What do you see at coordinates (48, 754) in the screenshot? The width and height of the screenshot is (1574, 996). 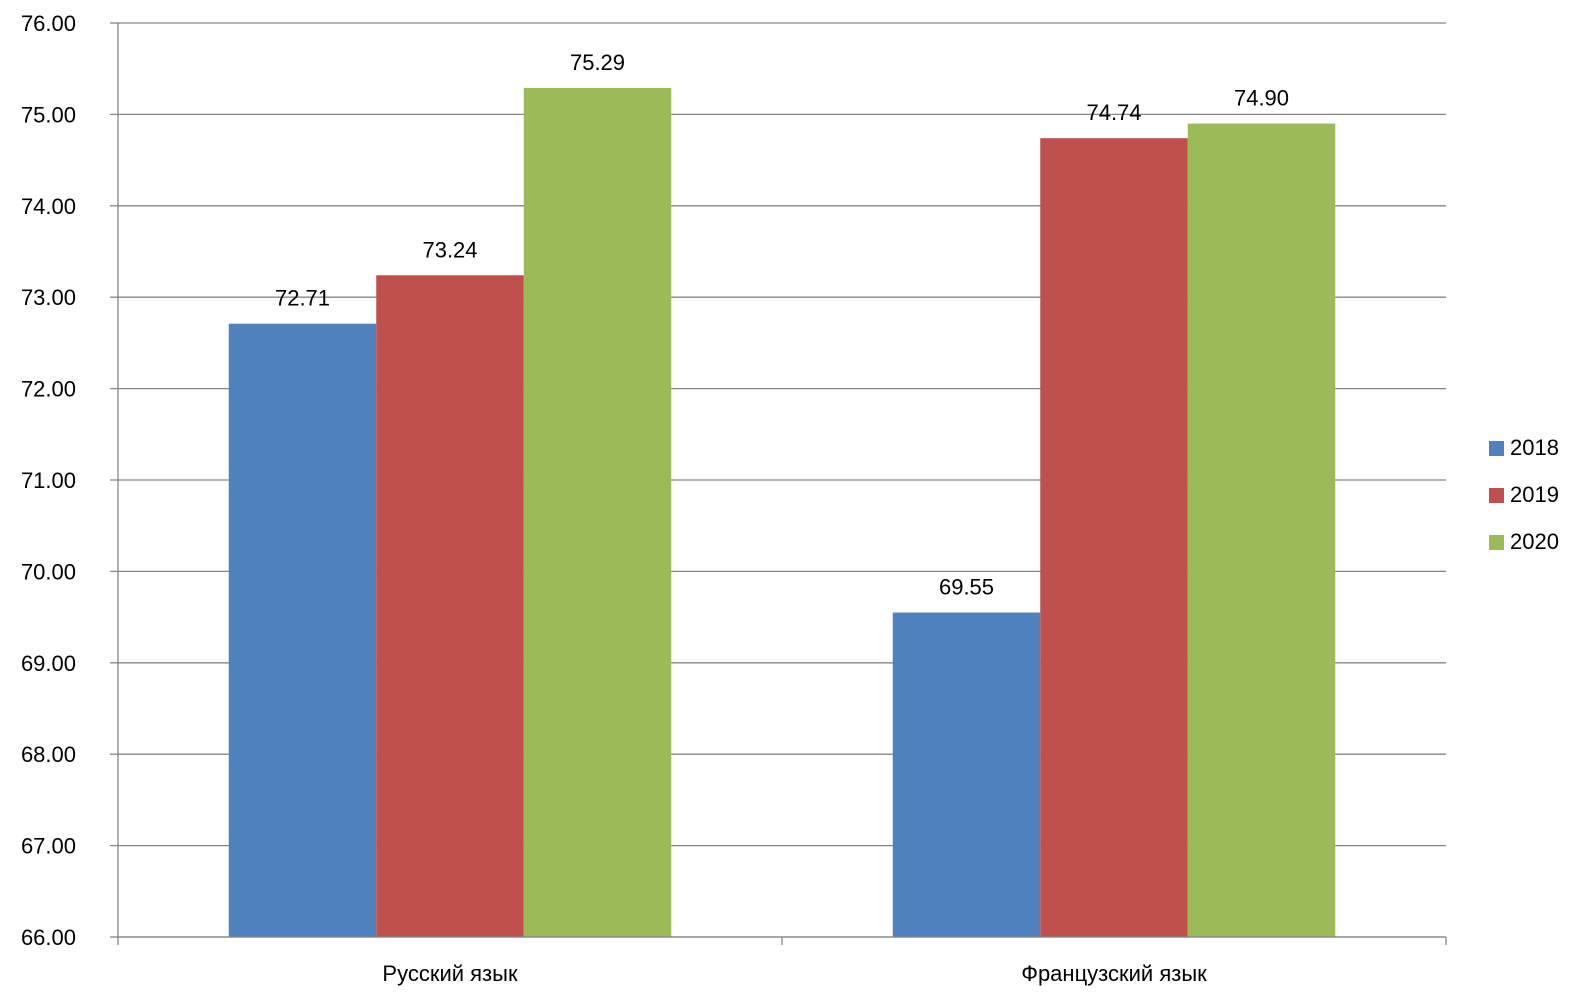 I see `y-tick-label: 68.00` at bounding box center [48, 754].